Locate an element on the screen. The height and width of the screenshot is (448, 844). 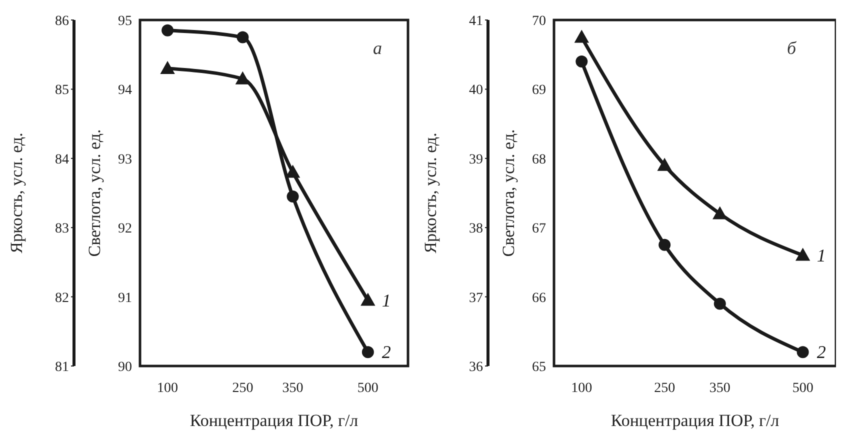
y-tick-label: 91 is located at coordinates (125, 298).